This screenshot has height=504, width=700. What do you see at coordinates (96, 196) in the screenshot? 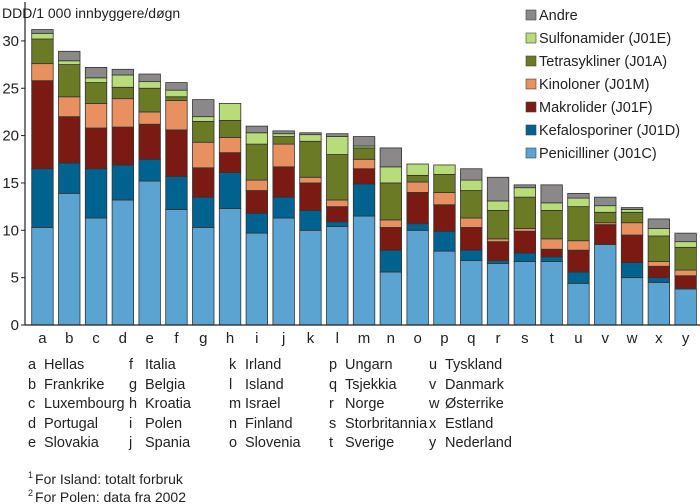
I see `bar-stack-c` at bounding box center [96, 196].